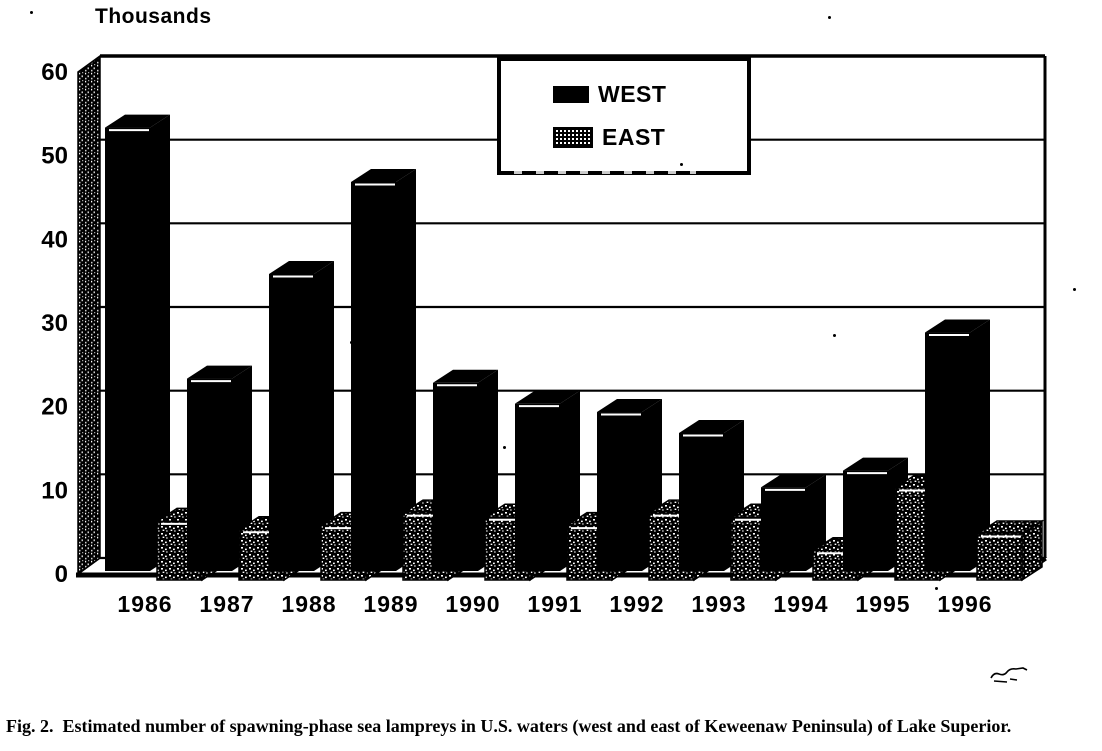 This screenshot has height=751, width=1102. I want to click on legend-item-east: EAST, so click(650, 137).